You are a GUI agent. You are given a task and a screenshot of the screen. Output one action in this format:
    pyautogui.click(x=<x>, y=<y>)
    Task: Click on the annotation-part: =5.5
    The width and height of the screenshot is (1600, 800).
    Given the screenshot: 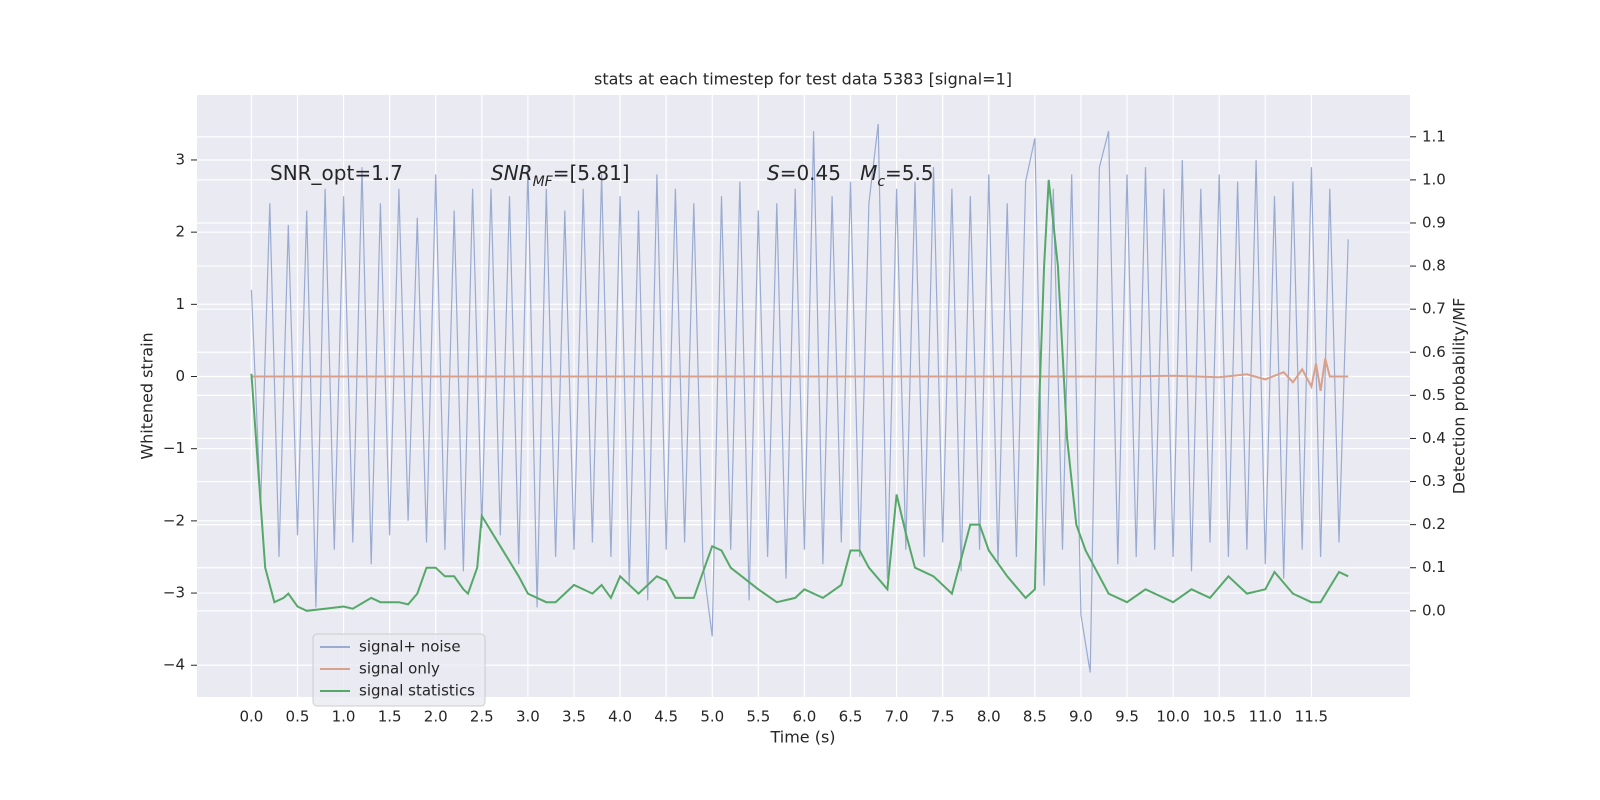 What is the action you would take?
    pyautogui.click(x=909, y=173)
    